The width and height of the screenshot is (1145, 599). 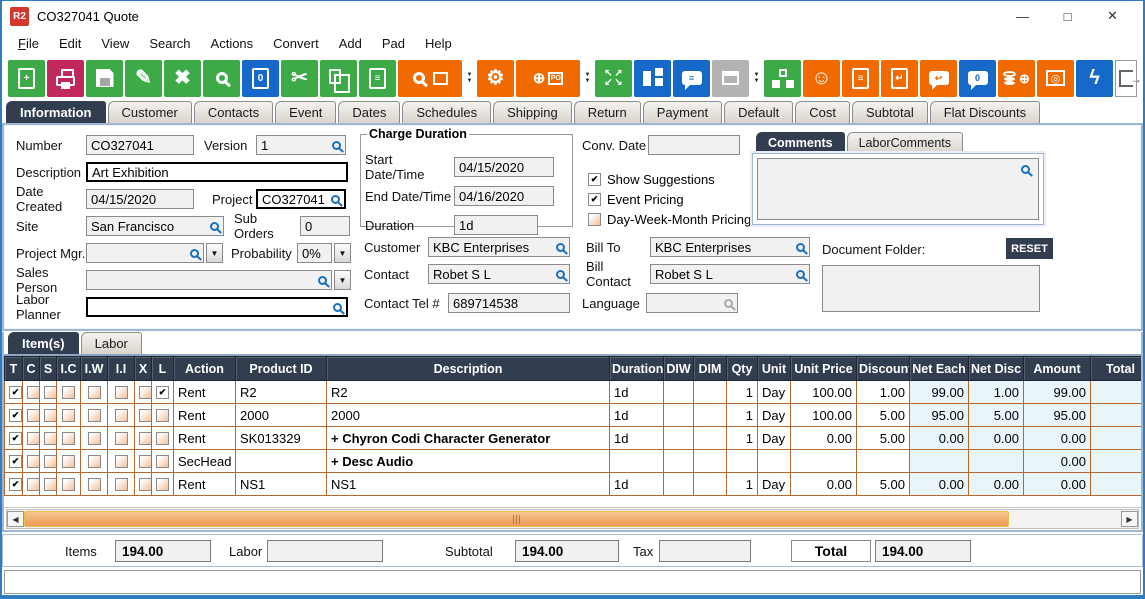 What do you see at coordinates (504, 167) in the screenshot?
I see `start-date-field: 04/15/2020` at bounding box center [504, 167].